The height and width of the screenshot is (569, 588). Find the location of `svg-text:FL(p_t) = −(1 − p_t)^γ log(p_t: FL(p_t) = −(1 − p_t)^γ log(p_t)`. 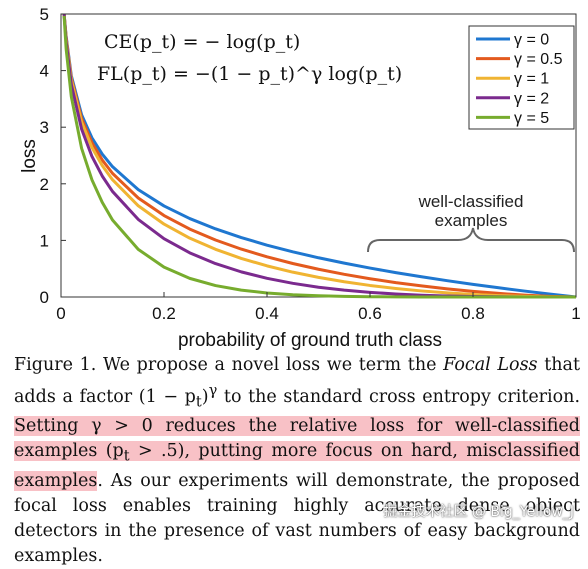

svg-text:FL(p_t) = −(1 − p_t)^γ log(p_t: FL(p_t) = −(1 − p_t)^γ log(p_t) is located at coordinates (249, 74).